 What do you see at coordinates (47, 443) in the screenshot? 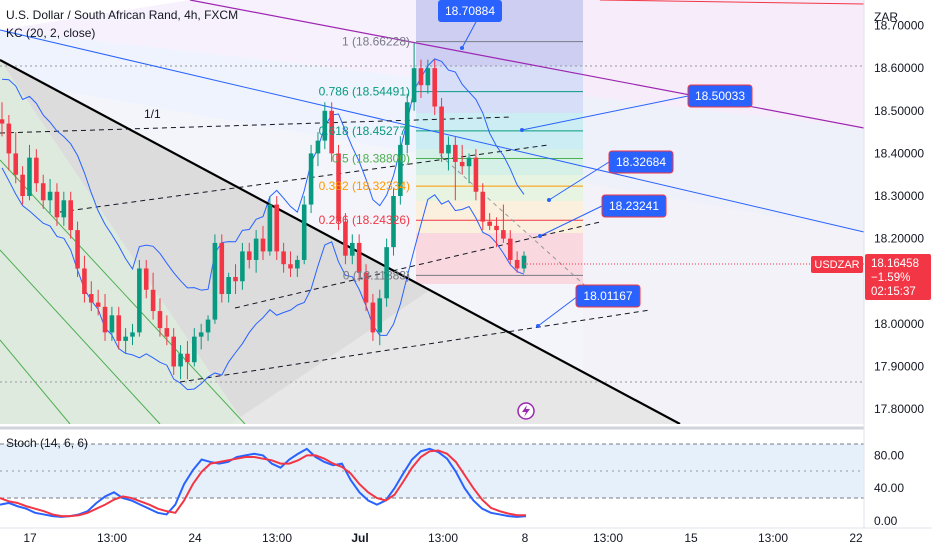
I see `stoch-legend: Stoch (14, 6, 6)` at bounding box center [47, 443].